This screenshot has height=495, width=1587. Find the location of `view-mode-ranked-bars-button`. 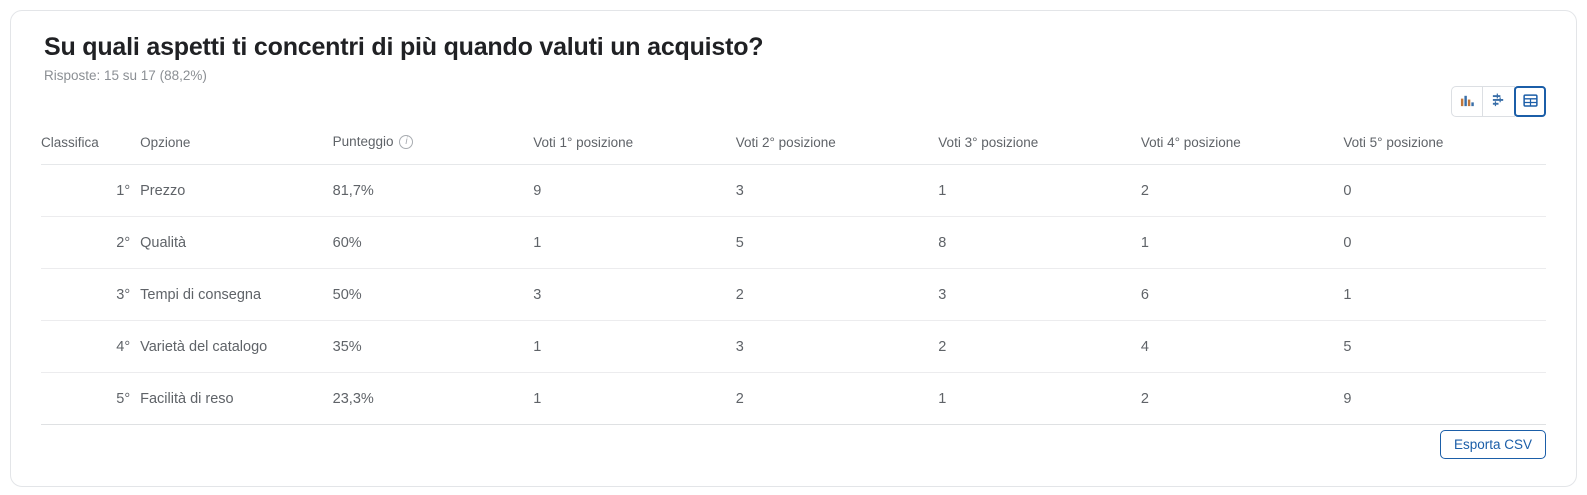

view-mode-ranked-bars-button is located at coordinates (1499, 101).